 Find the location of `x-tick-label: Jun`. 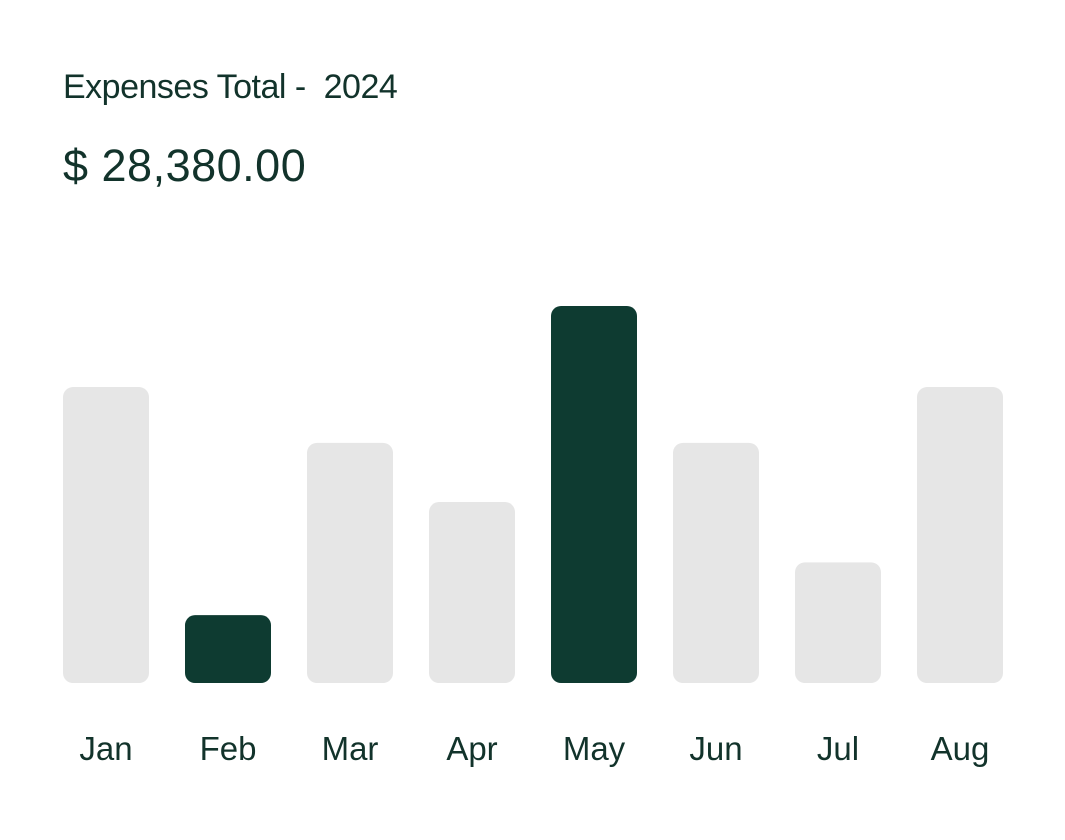

x-tick-label: Jun is located at coordinates (715, 748).